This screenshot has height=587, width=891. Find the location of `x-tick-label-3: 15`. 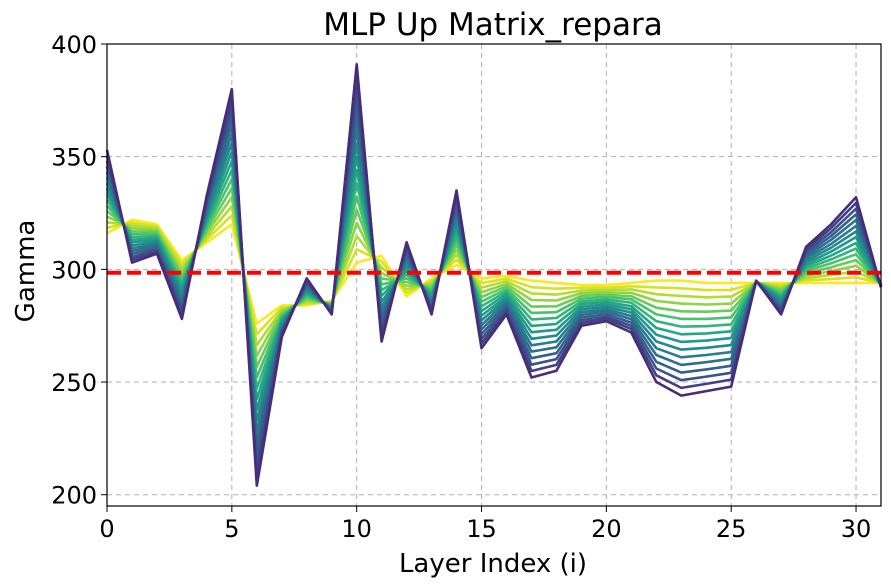

x-tick-label-3: 15 is located at coordinates (481, 529).